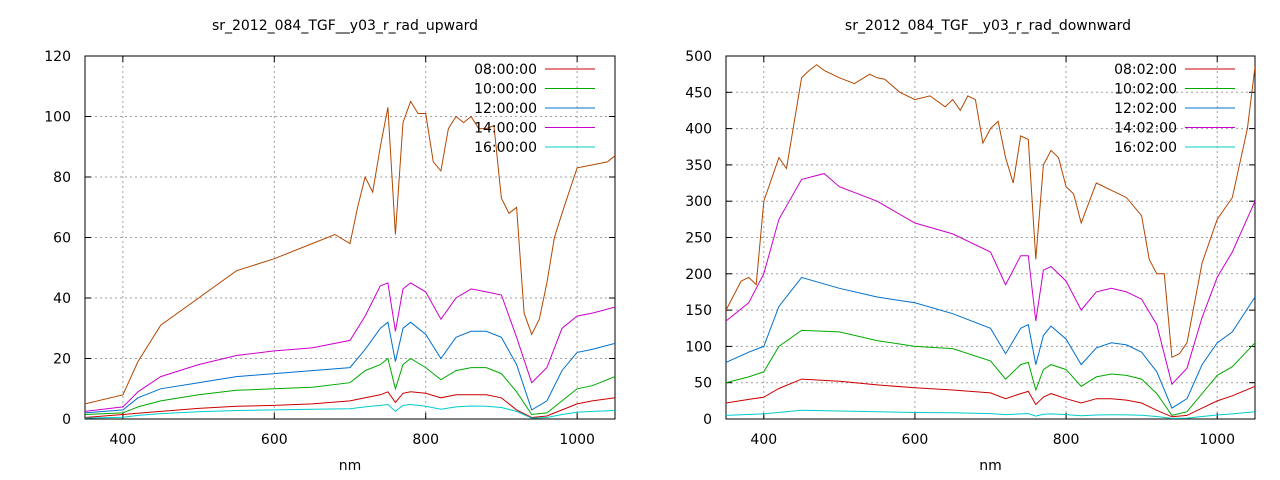 Image resolution: width=1280 pixels, height=480 pixels. What do you see at coordinates (505, 70) in the screenshot?
I see `legend-label: 08:00:00` at bounding box center [505, 70].